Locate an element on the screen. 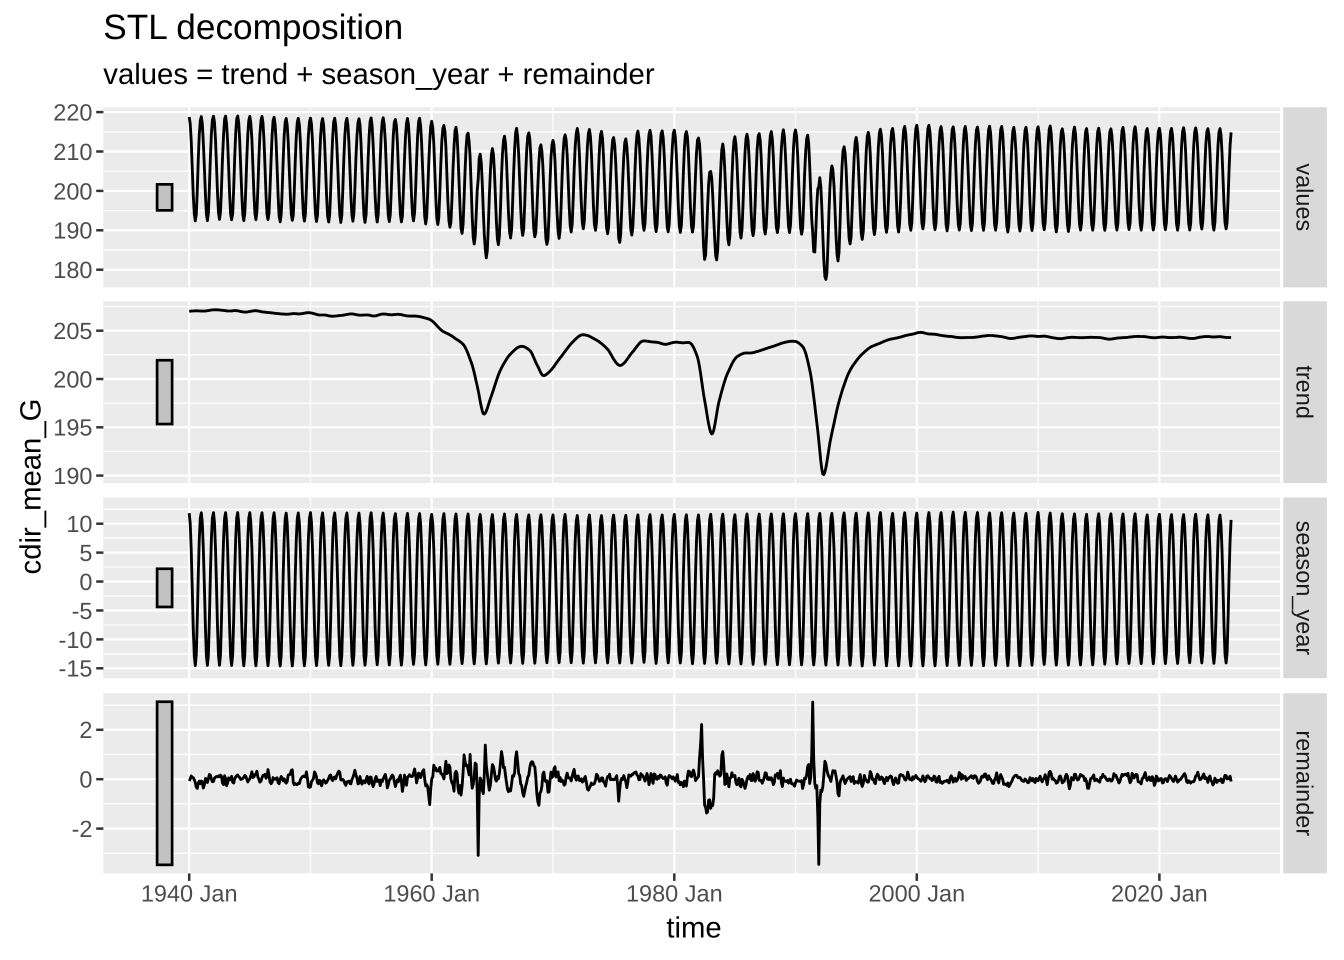 Image resolution: width=1344 pixels, height=960 pixels. svg-text: cdir_mean_G is located at coordinates (30, 487).